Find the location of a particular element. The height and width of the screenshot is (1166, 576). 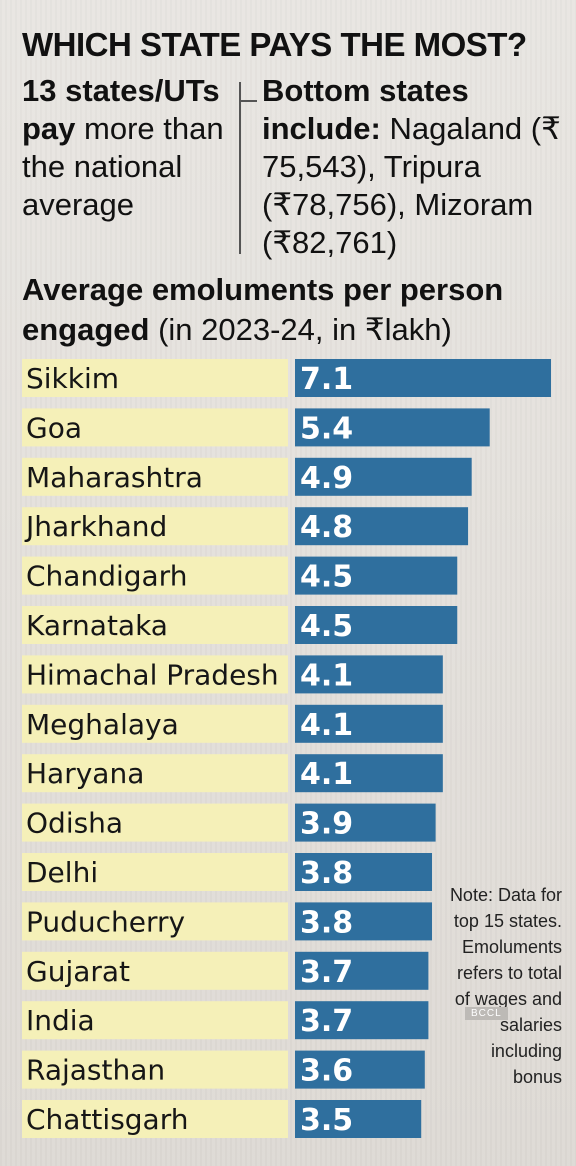

value-label: 3.5 is located at coordinates (326, 1120).